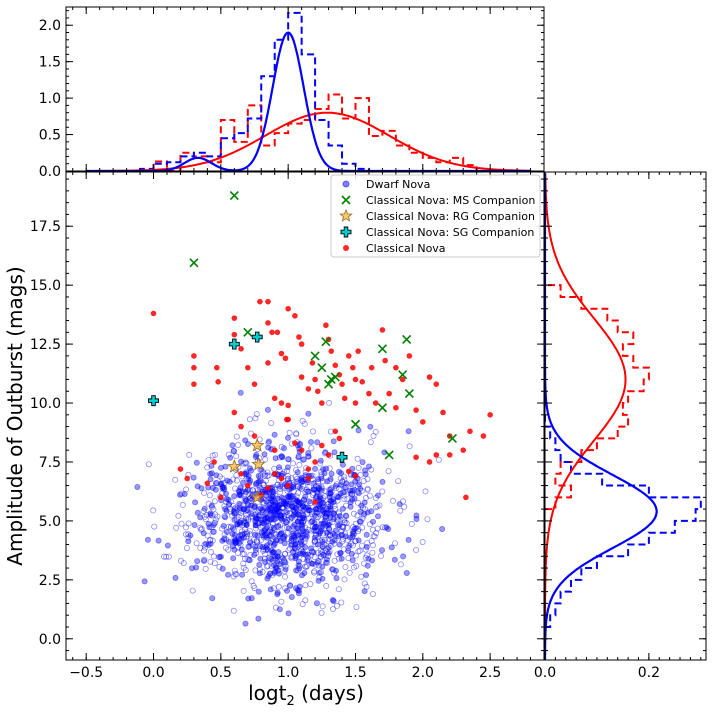  I want to click on legend-label-classical-nova: Classical Nova, so click(406, 248).